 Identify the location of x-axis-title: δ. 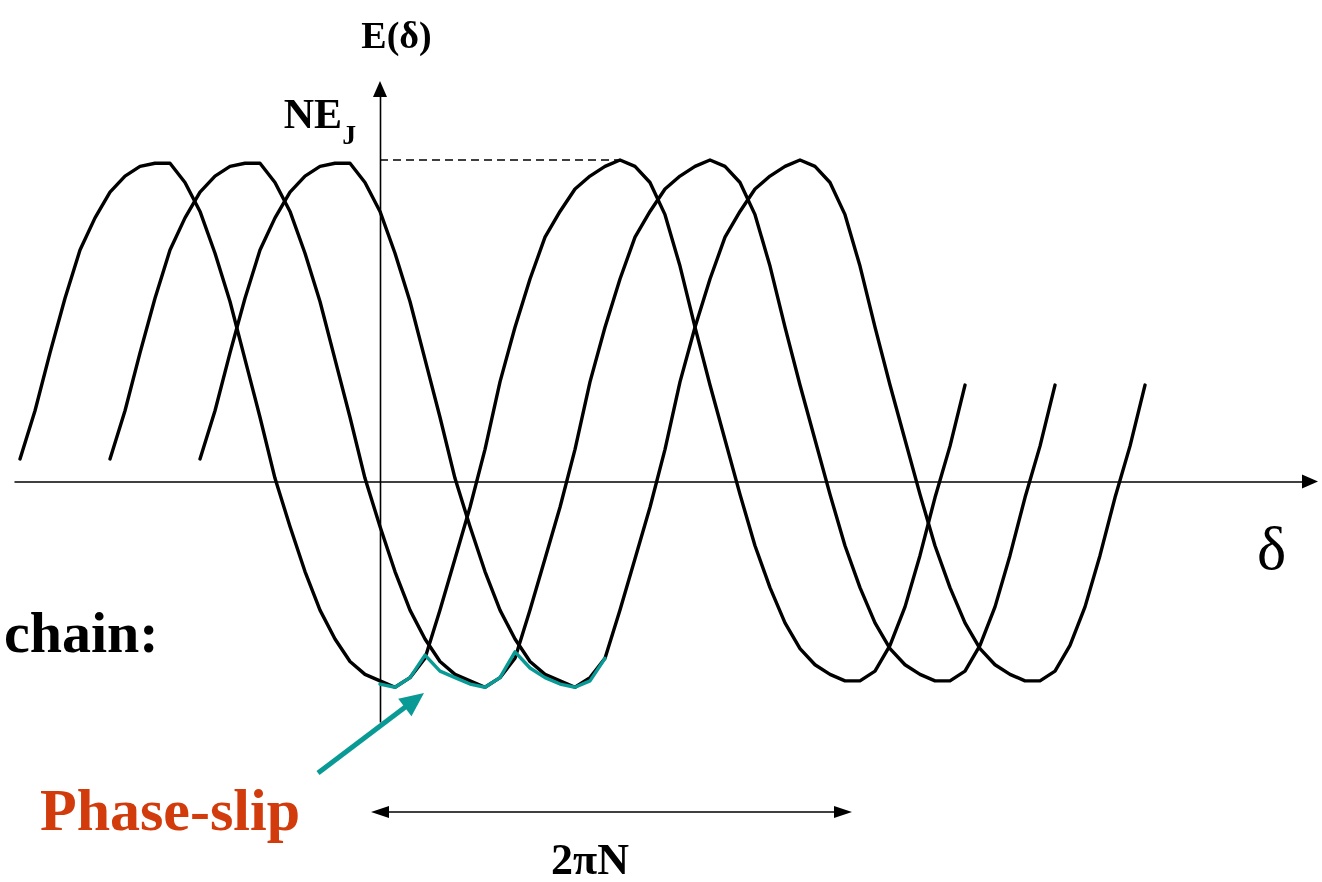
(1271, 547).